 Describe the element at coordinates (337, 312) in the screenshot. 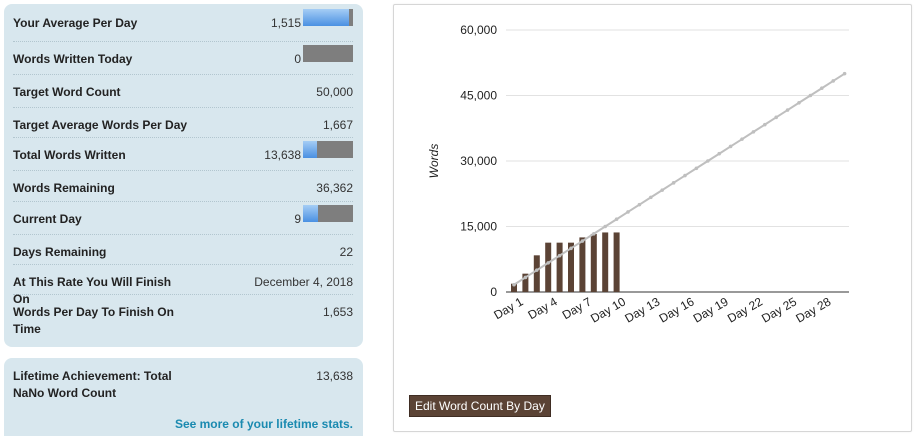

I see `stat-value: 1,653` at that location.